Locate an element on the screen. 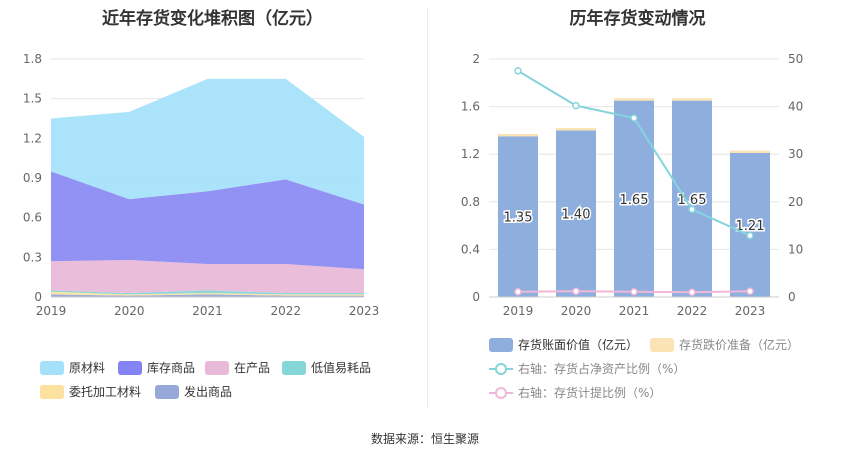 This screenshot has height=459, width=850. bar-value-label: 1.40 is located at coordinates (576, 215).